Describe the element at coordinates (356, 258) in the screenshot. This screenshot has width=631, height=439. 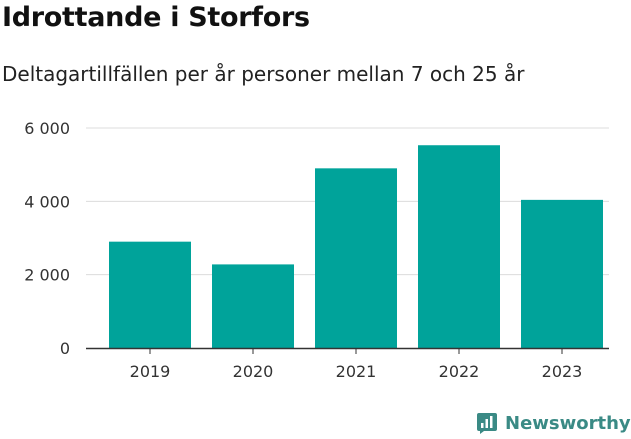
I see `bar-2021` at that location.